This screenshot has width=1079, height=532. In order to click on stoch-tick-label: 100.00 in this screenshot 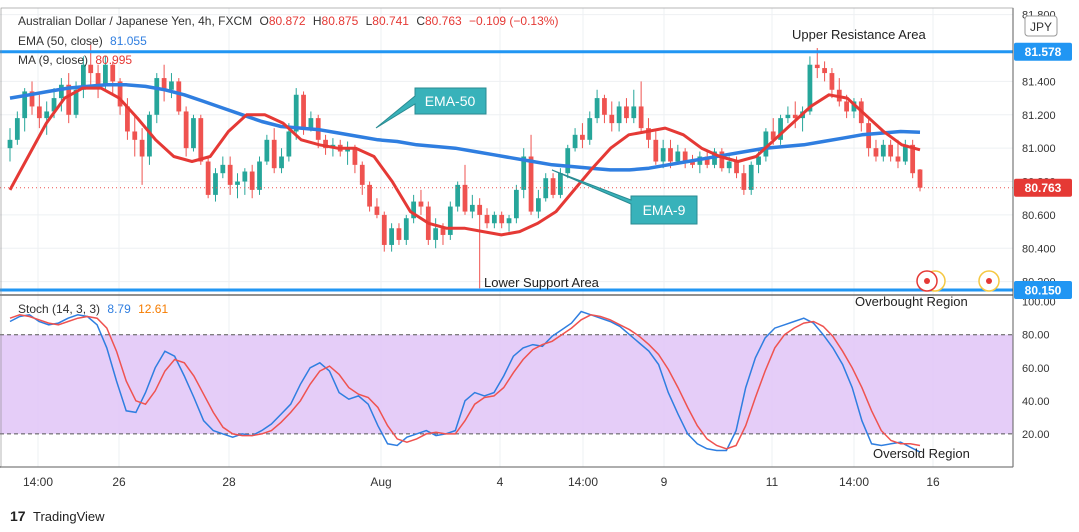, I will do `click(1039, 303)`.